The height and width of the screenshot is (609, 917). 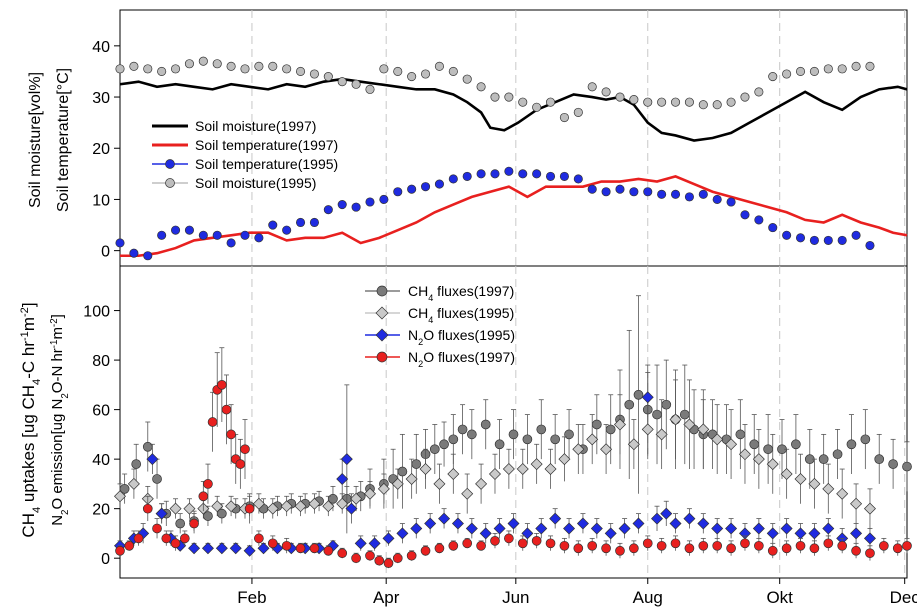 What do you see at coordinates (514, 216) in the screenshot?
I see `series-soil-temperature-1997-` at bounding box center [514, 216].